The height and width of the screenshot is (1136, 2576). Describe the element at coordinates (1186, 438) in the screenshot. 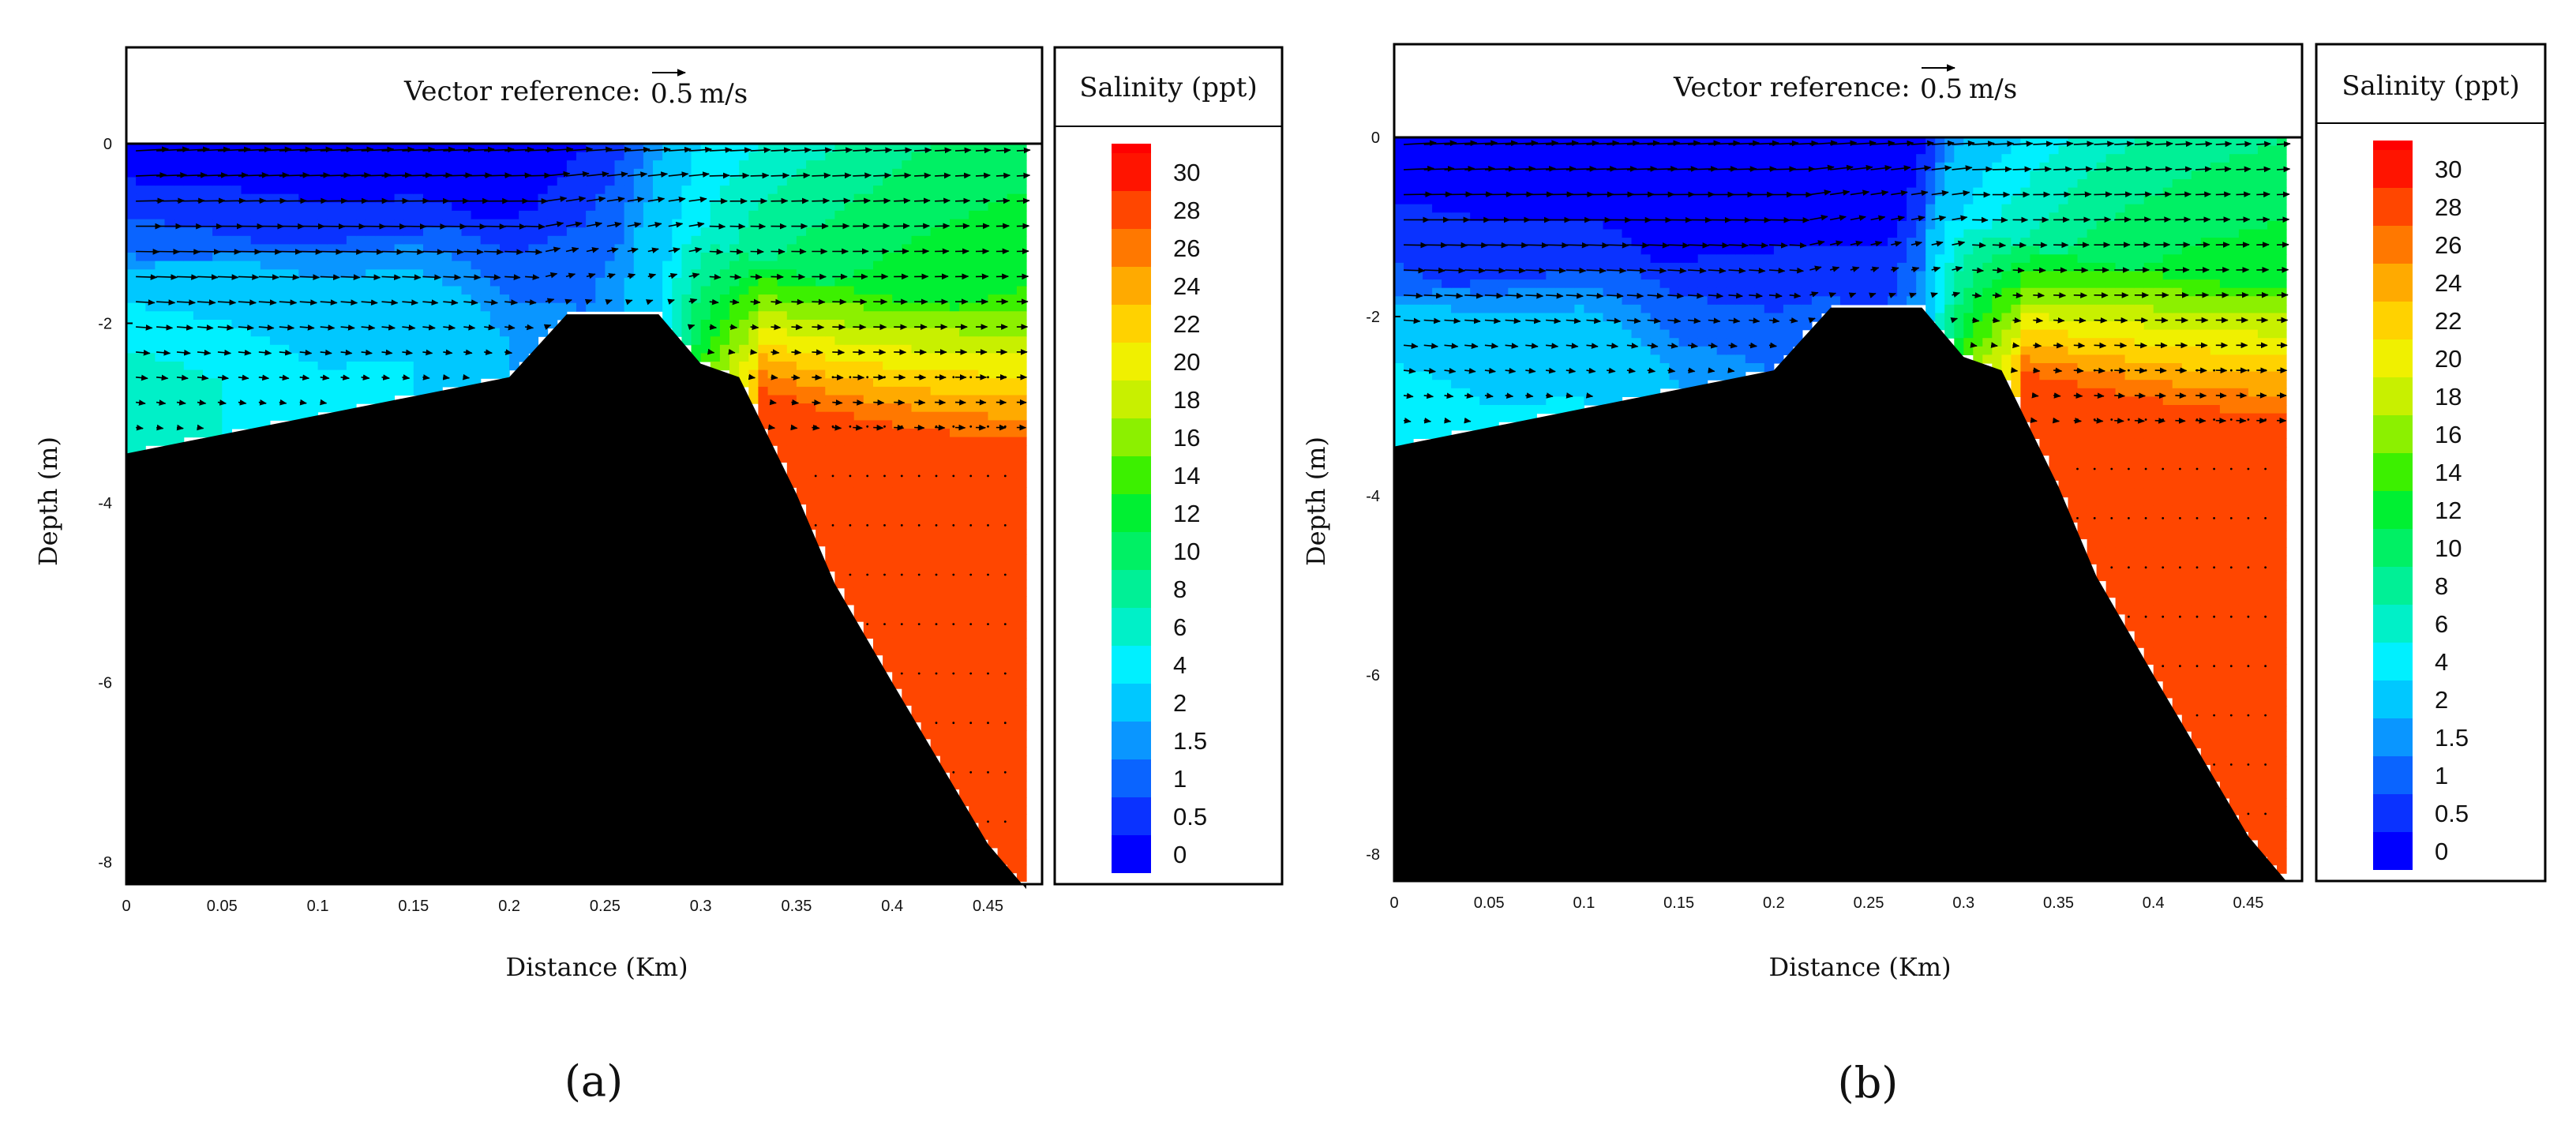

I see `colorbar-label: 16` at that location.